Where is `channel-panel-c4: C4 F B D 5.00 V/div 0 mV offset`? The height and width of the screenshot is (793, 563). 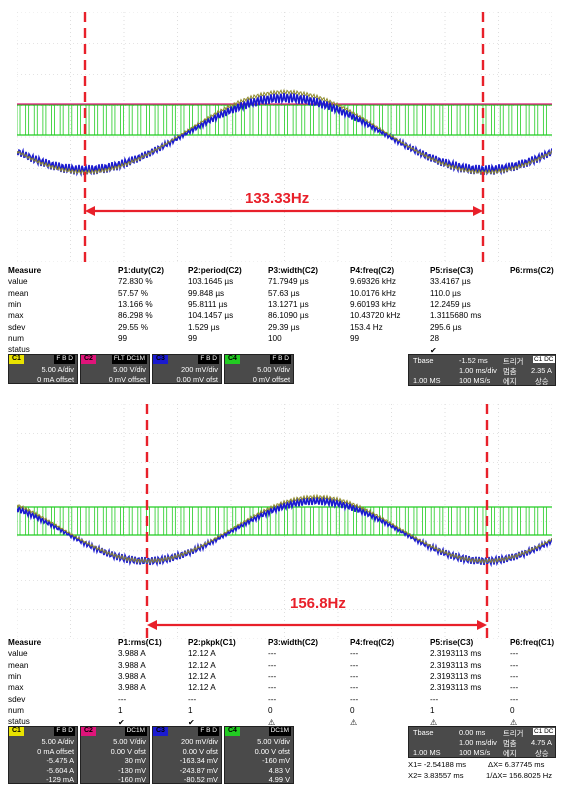
channel-panel-c4: C4 F B D 5.00 V/div 0 mV offset is located at coordinates (259, 369).